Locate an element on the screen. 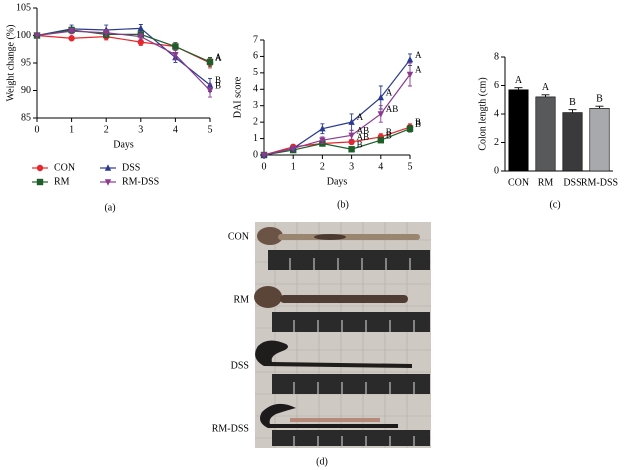  legend-label: RM is located at coordinates (62, 181).